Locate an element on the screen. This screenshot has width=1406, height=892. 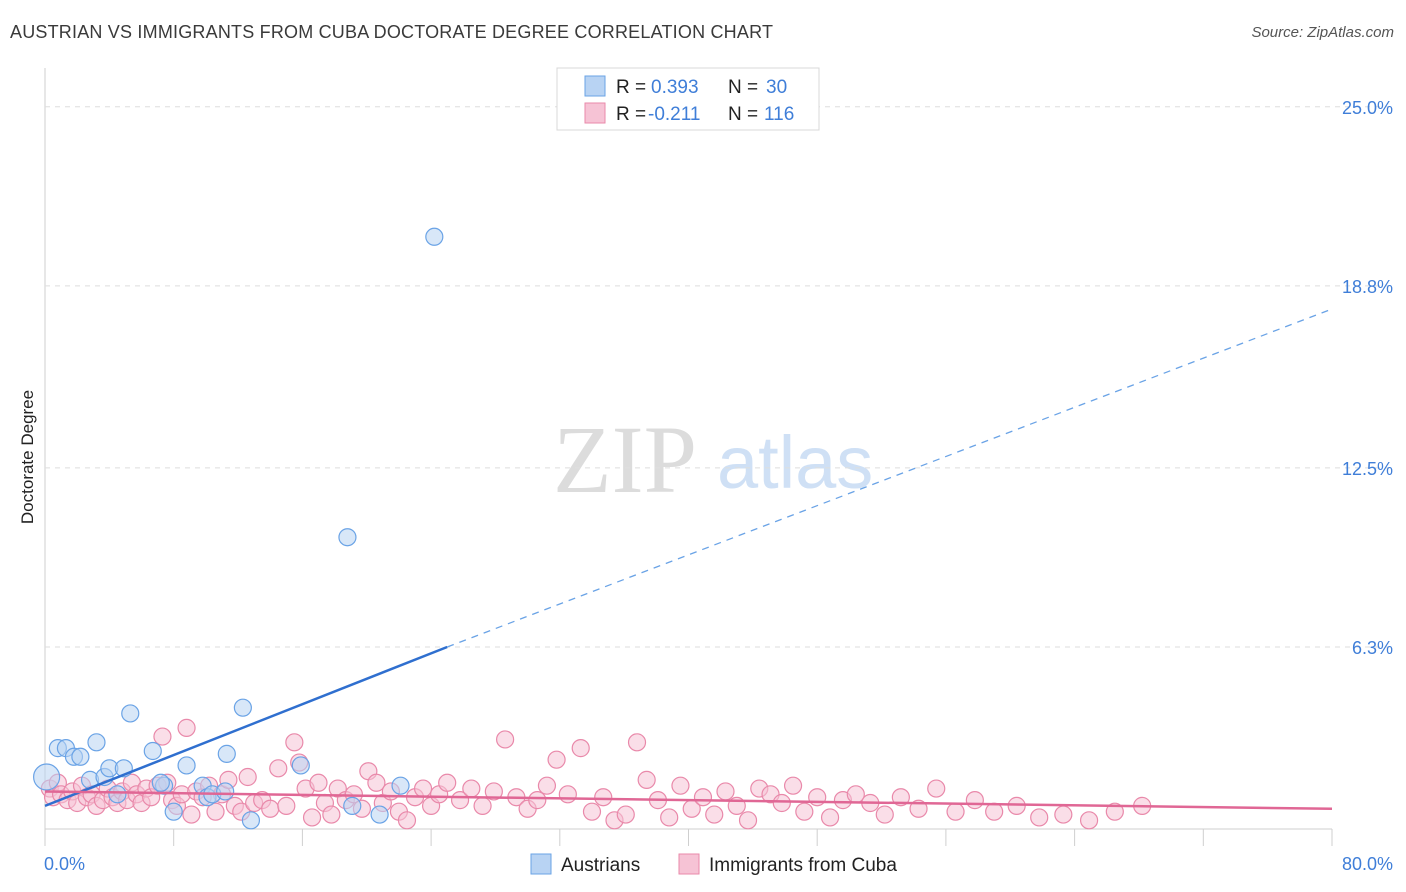
legend-cuba-swatch is located at coordinates (689, 864).